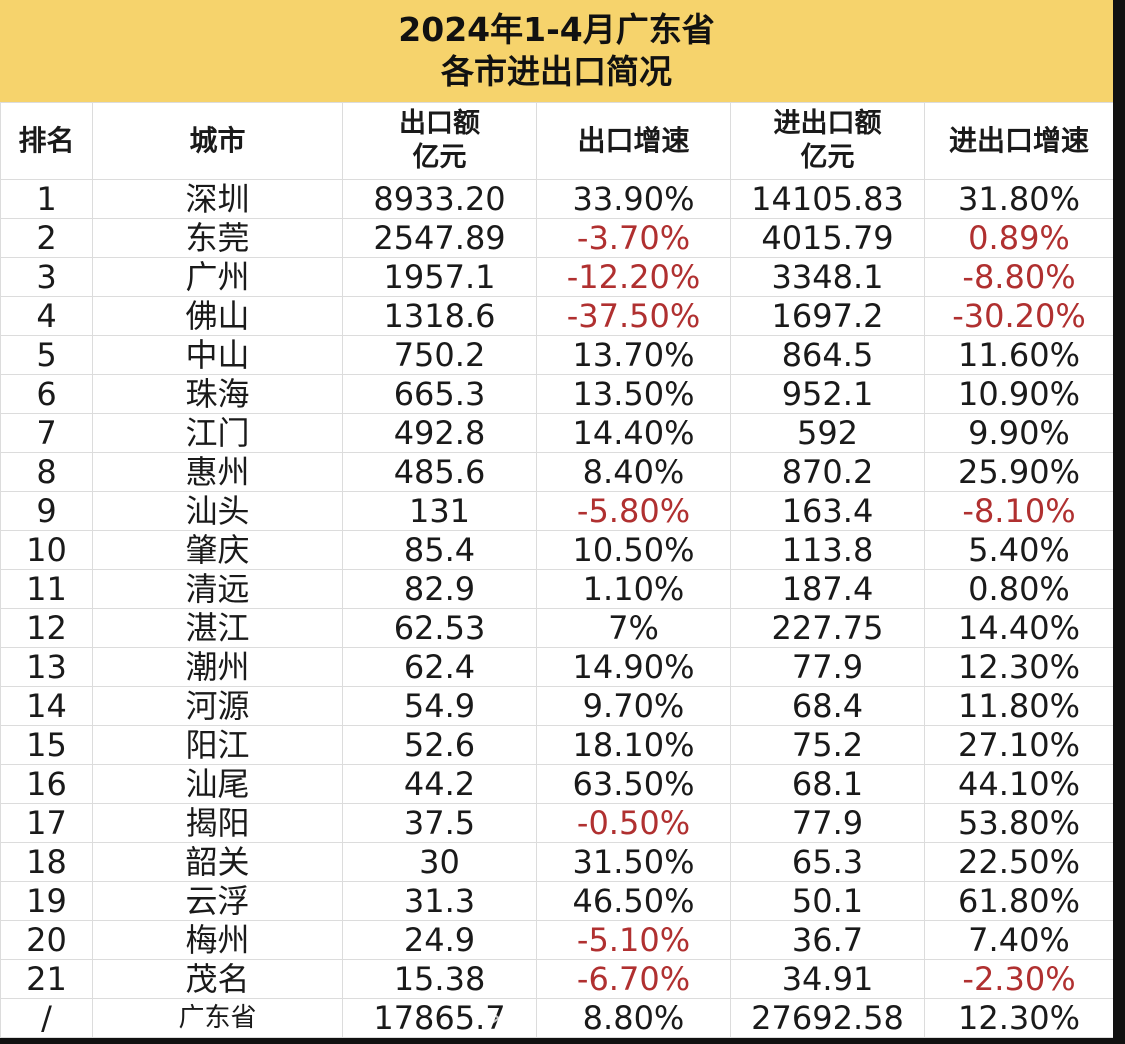  What do you see at coordinates (46, 550) in the screenshot?
I see `cell-rank: 10` at bounding box center [46, 550].